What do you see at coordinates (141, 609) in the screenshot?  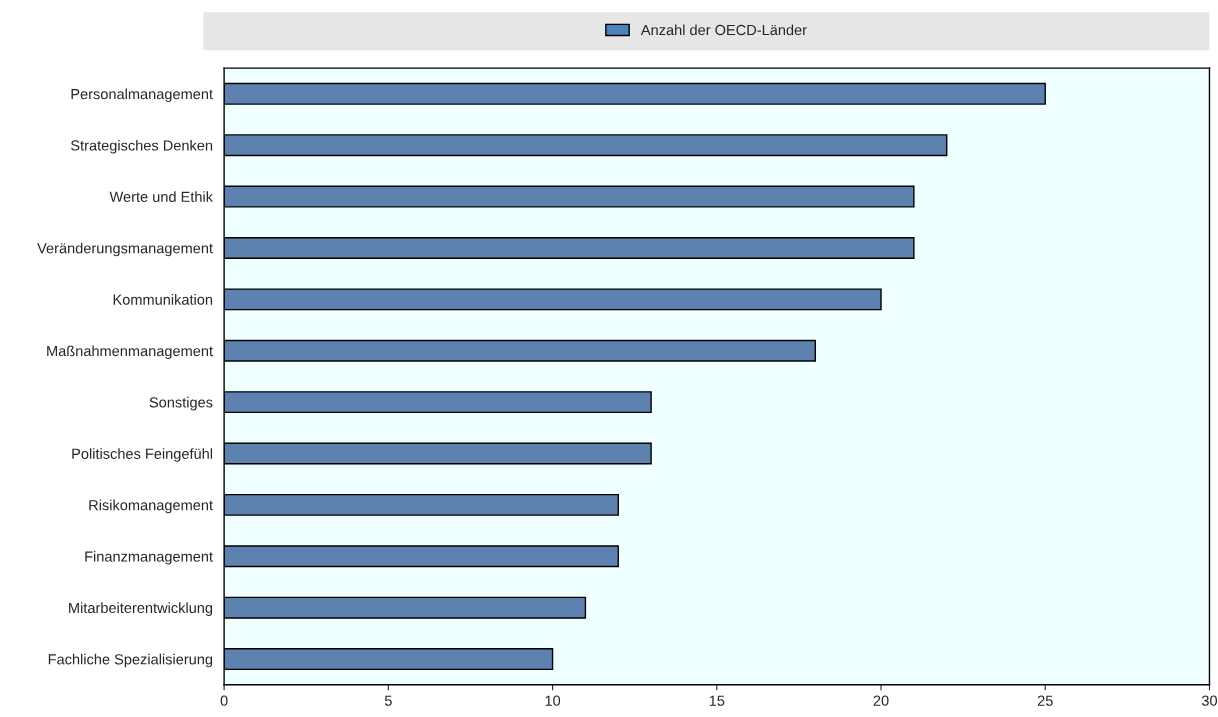 I see `y-tick-label: Mitarbeiterentwicklung` at bounding box center [141, 609].